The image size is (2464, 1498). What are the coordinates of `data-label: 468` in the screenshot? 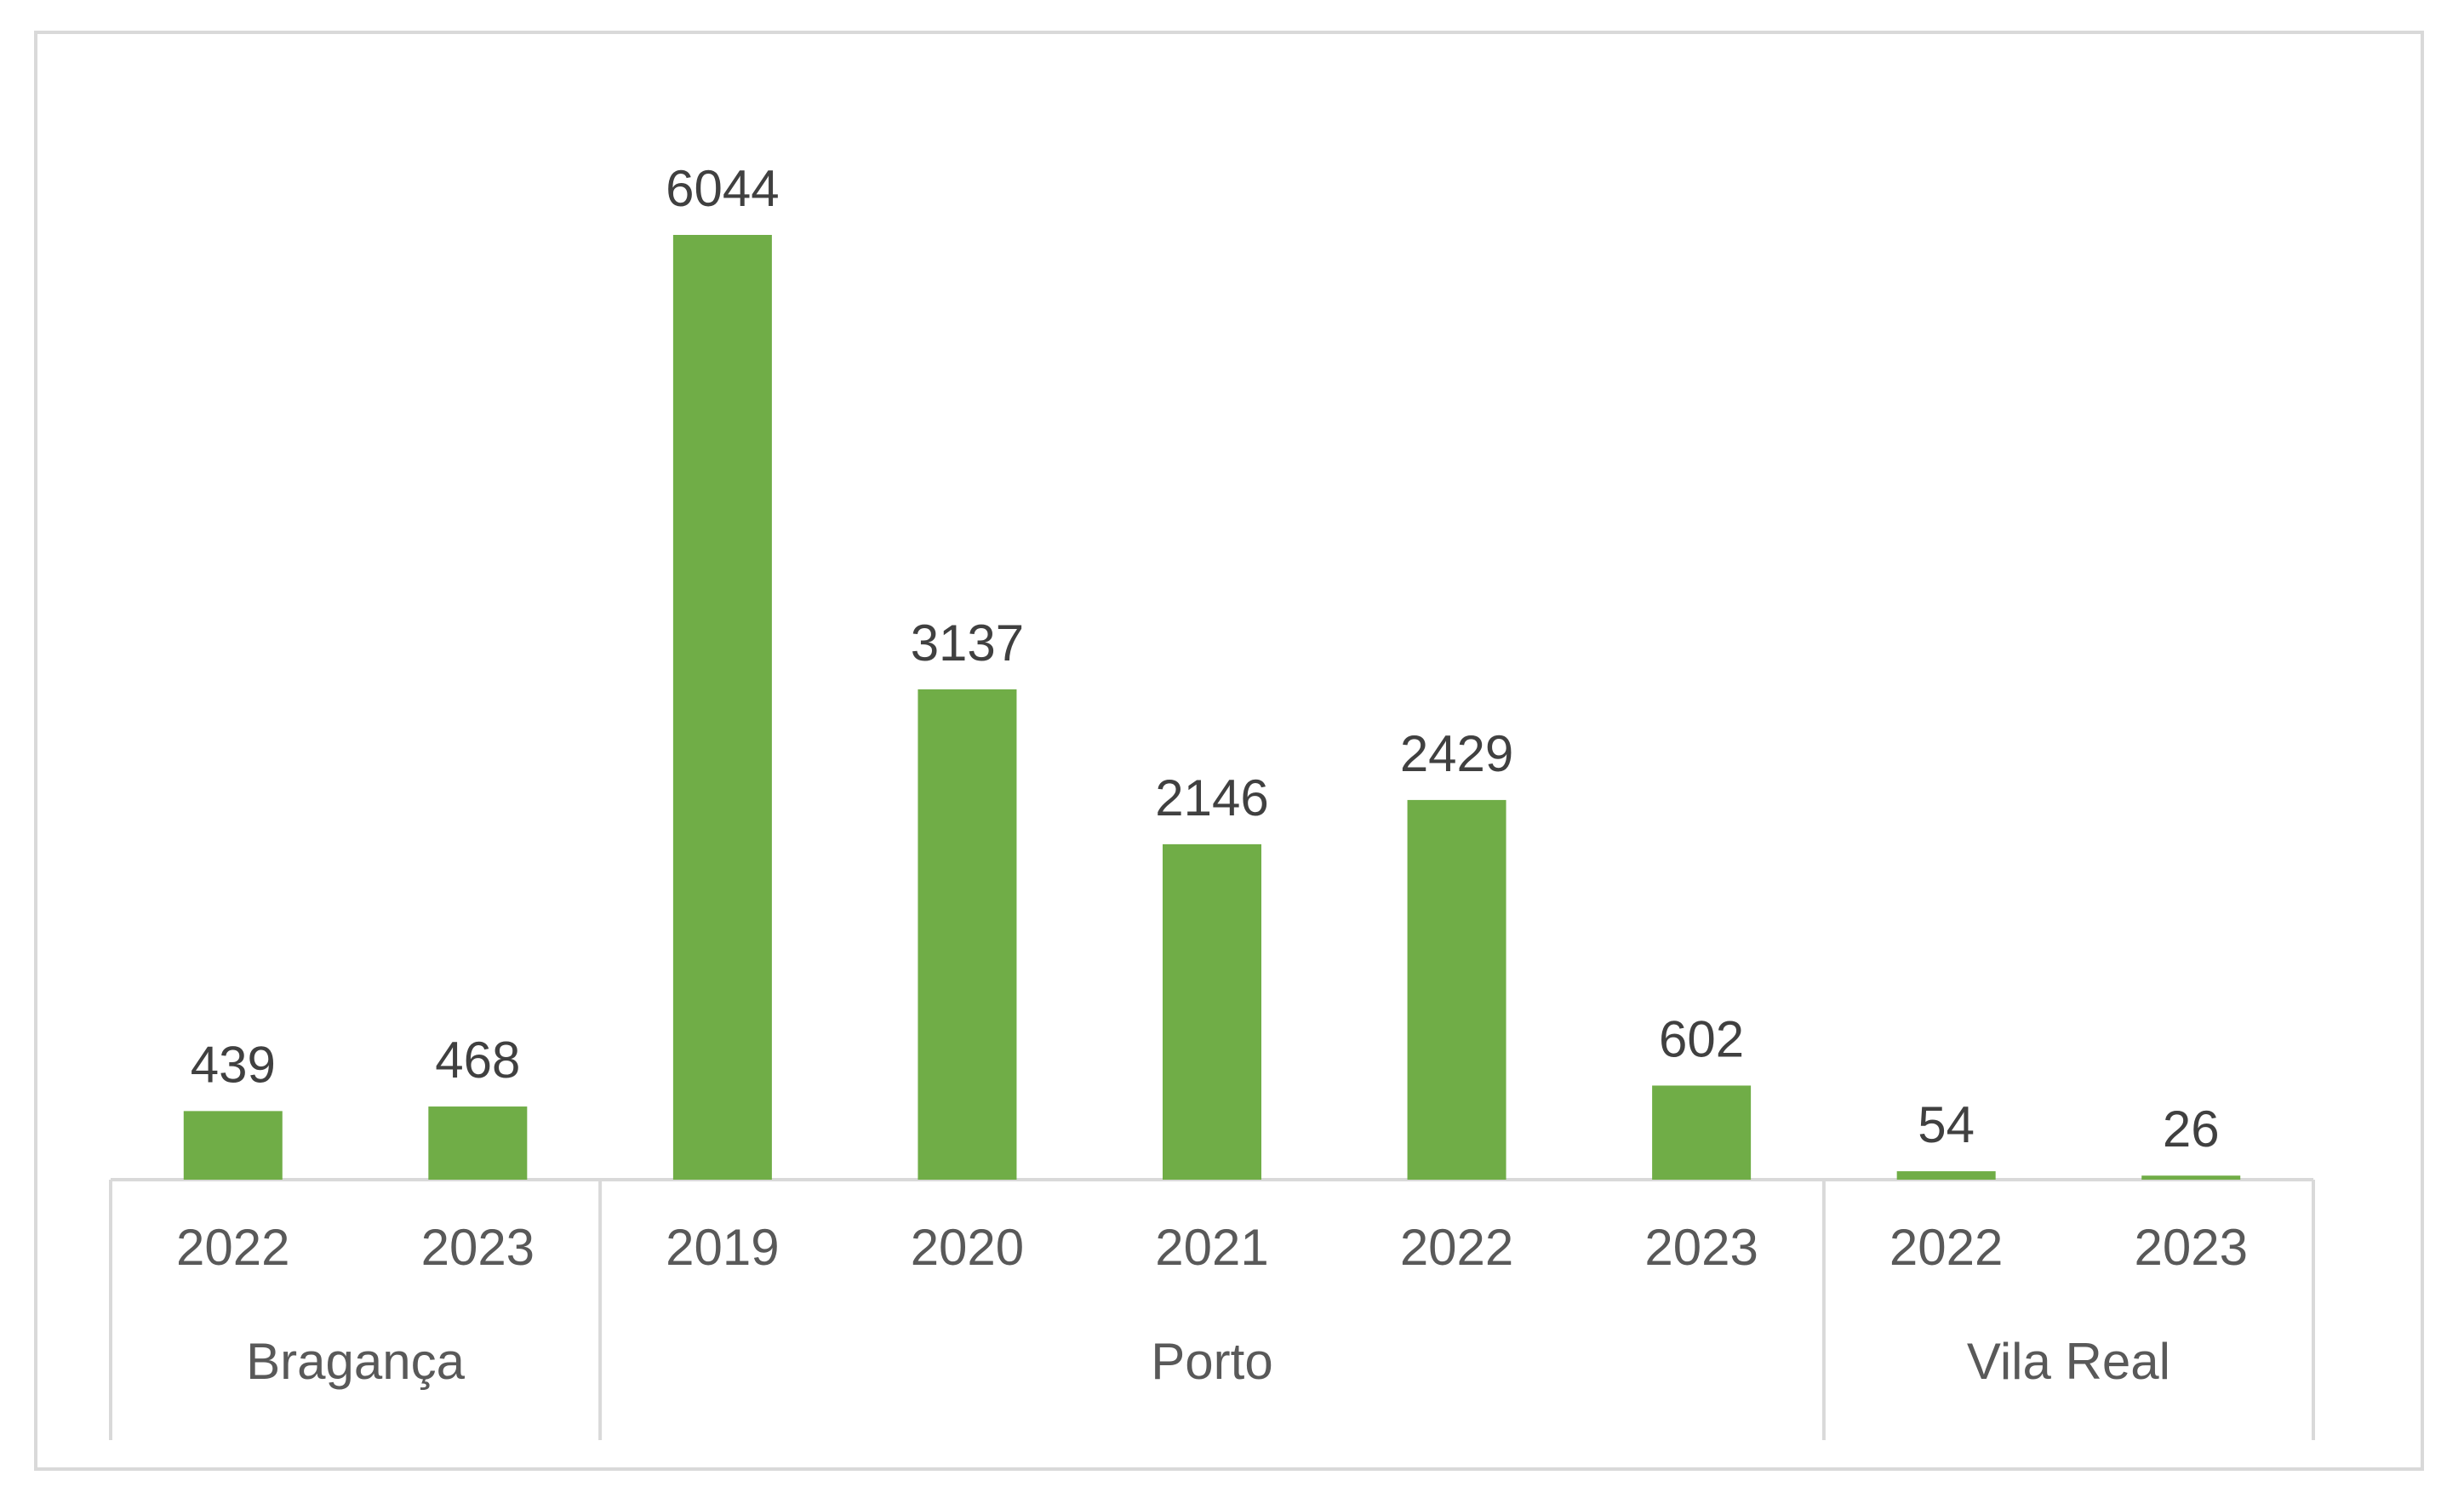 It's located at (478, 1060).